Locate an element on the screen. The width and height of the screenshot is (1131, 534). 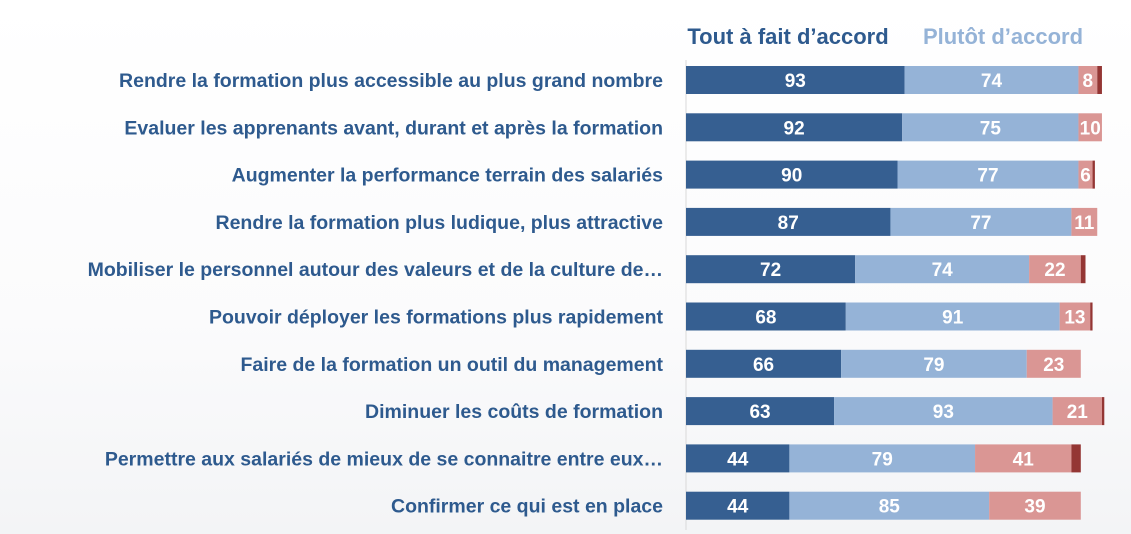
data-label: 23 is located at coordinates (1053, 365).